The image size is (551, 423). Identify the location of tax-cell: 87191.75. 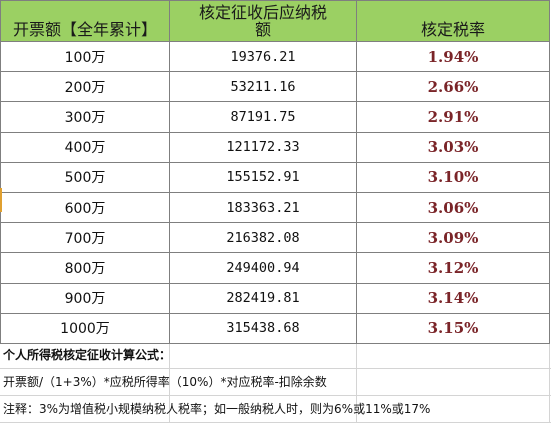
(263, 117).